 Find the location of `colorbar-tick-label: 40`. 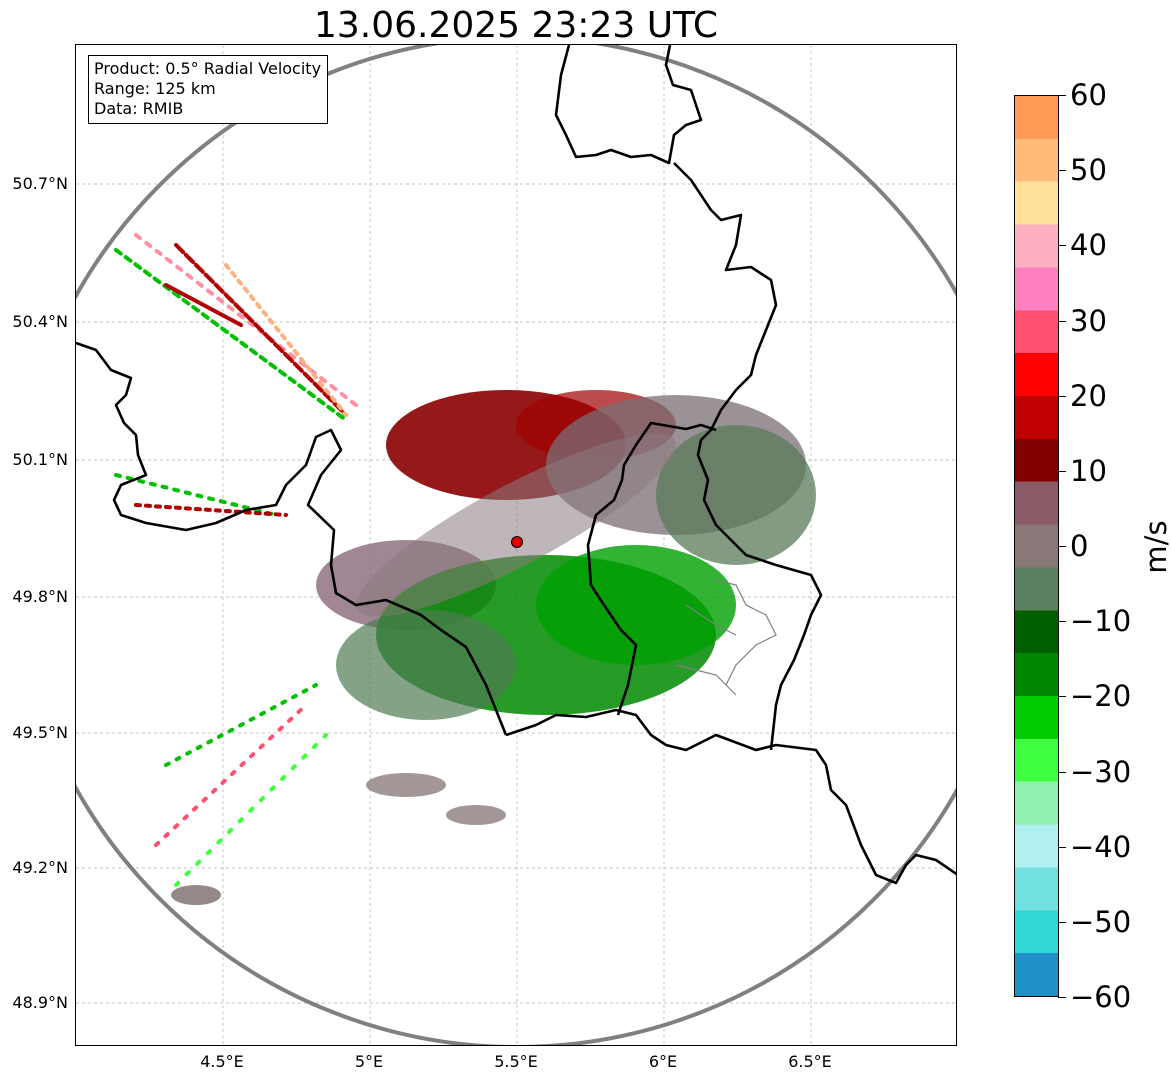

colorbar-tick-label: 40 is located at coordinates (1088, 245).